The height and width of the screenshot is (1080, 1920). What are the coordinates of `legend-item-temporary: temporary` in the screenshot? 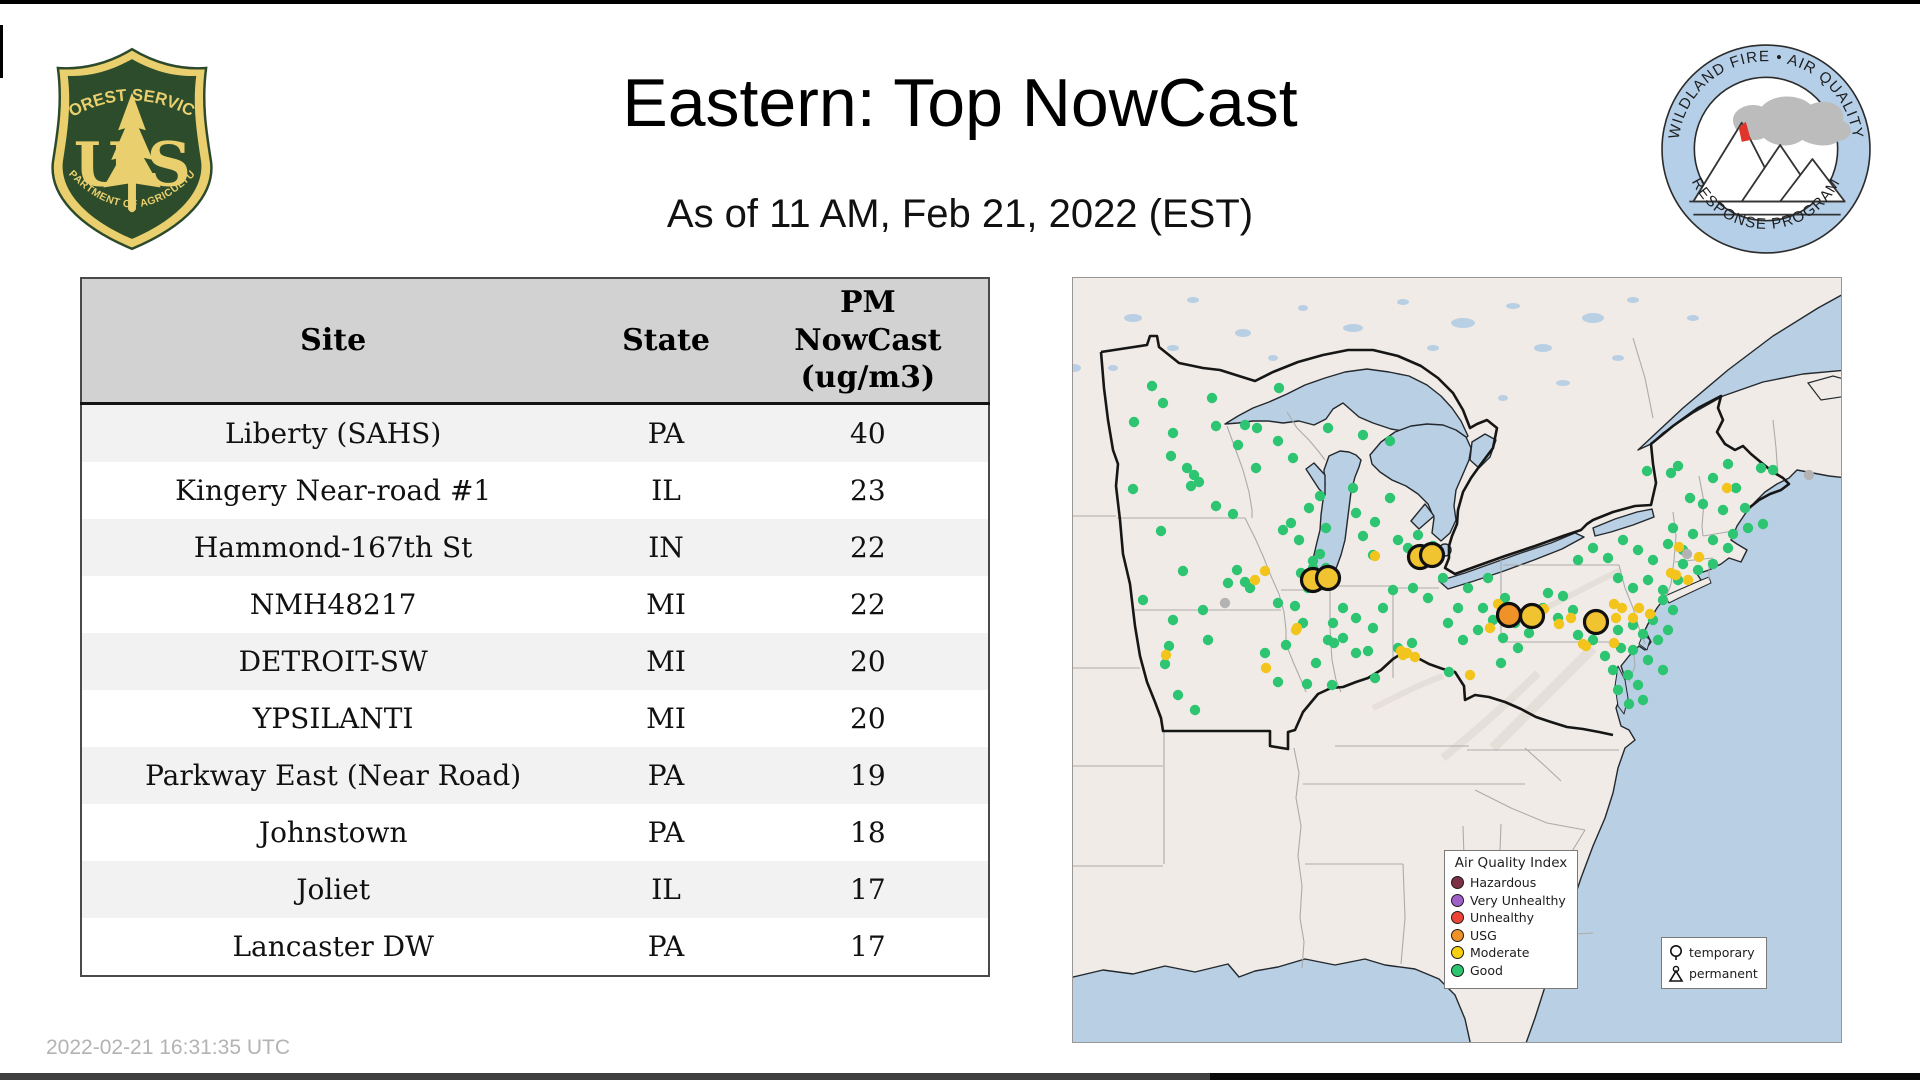 It's located at (1714, 952).